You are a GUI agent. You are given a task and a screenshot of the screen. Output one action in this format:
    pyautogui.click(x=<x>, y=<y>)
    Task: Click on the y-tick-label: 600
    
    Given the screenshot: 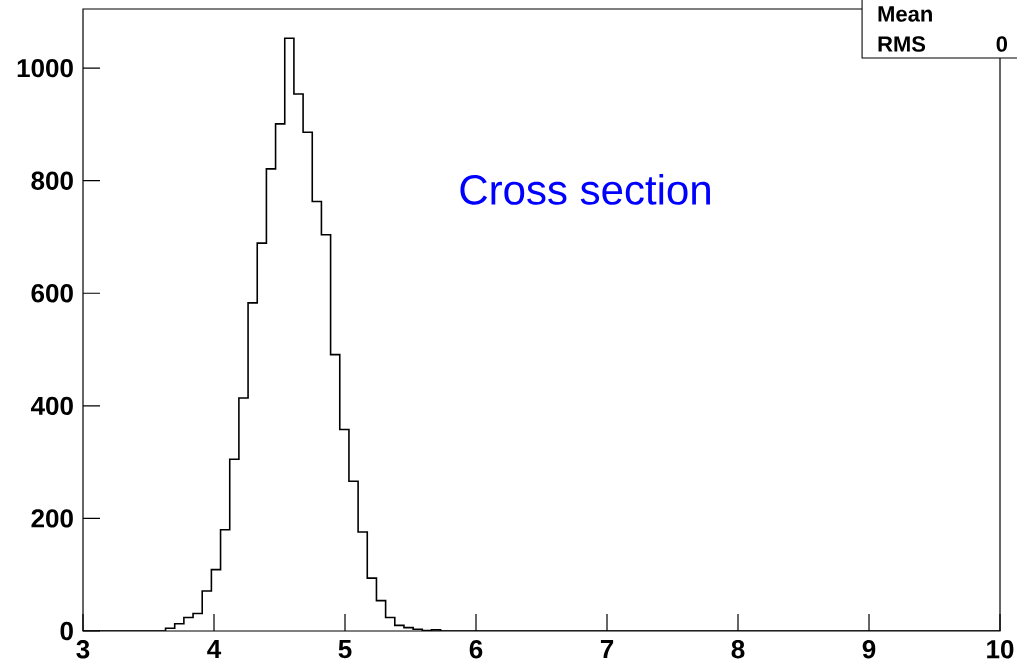 What is the action you would take?
    pyautogui.click(x=52, y=293)
    